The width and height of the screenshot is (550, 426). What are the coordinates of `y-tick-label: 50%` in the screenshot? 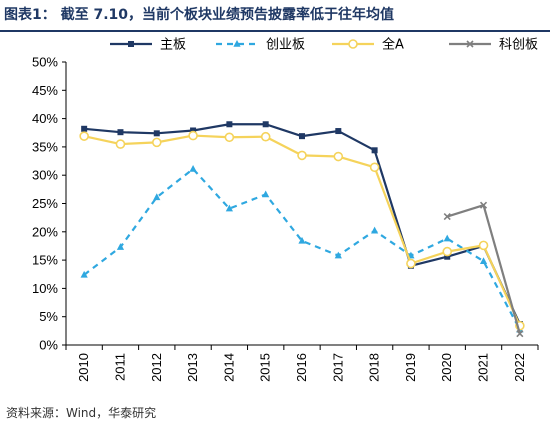 It's located at (45, 62).